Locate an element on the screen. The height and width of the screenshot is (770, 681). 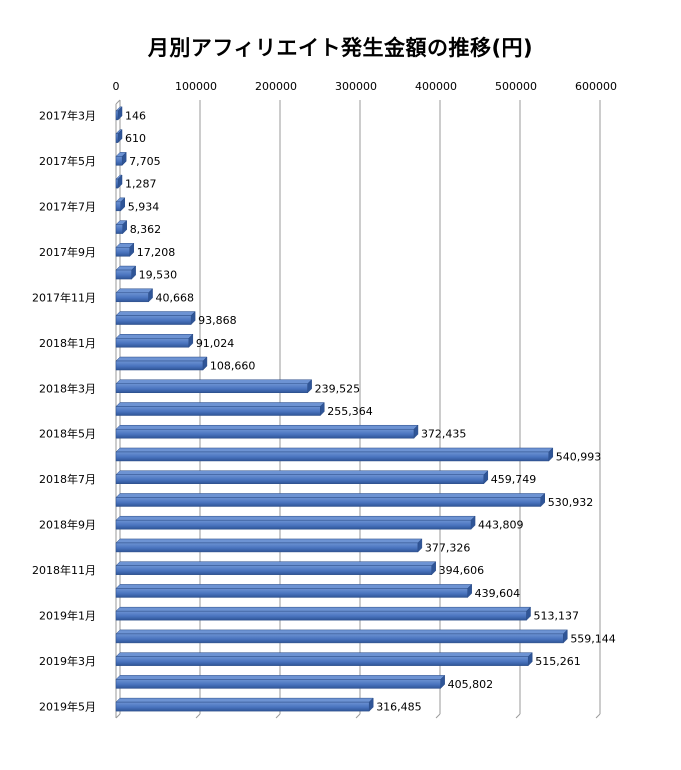
data-label: 394,606 is located at coordinates (462, 570).